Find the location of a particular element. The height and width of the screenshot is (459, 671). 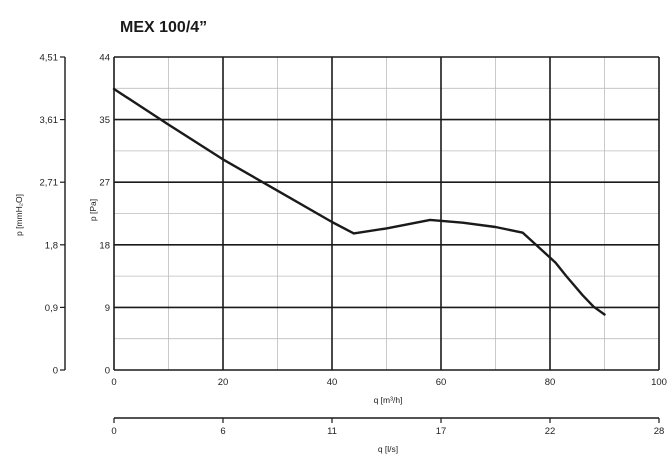

x2-tick-label: 6 is located at coordinates (222, 431).